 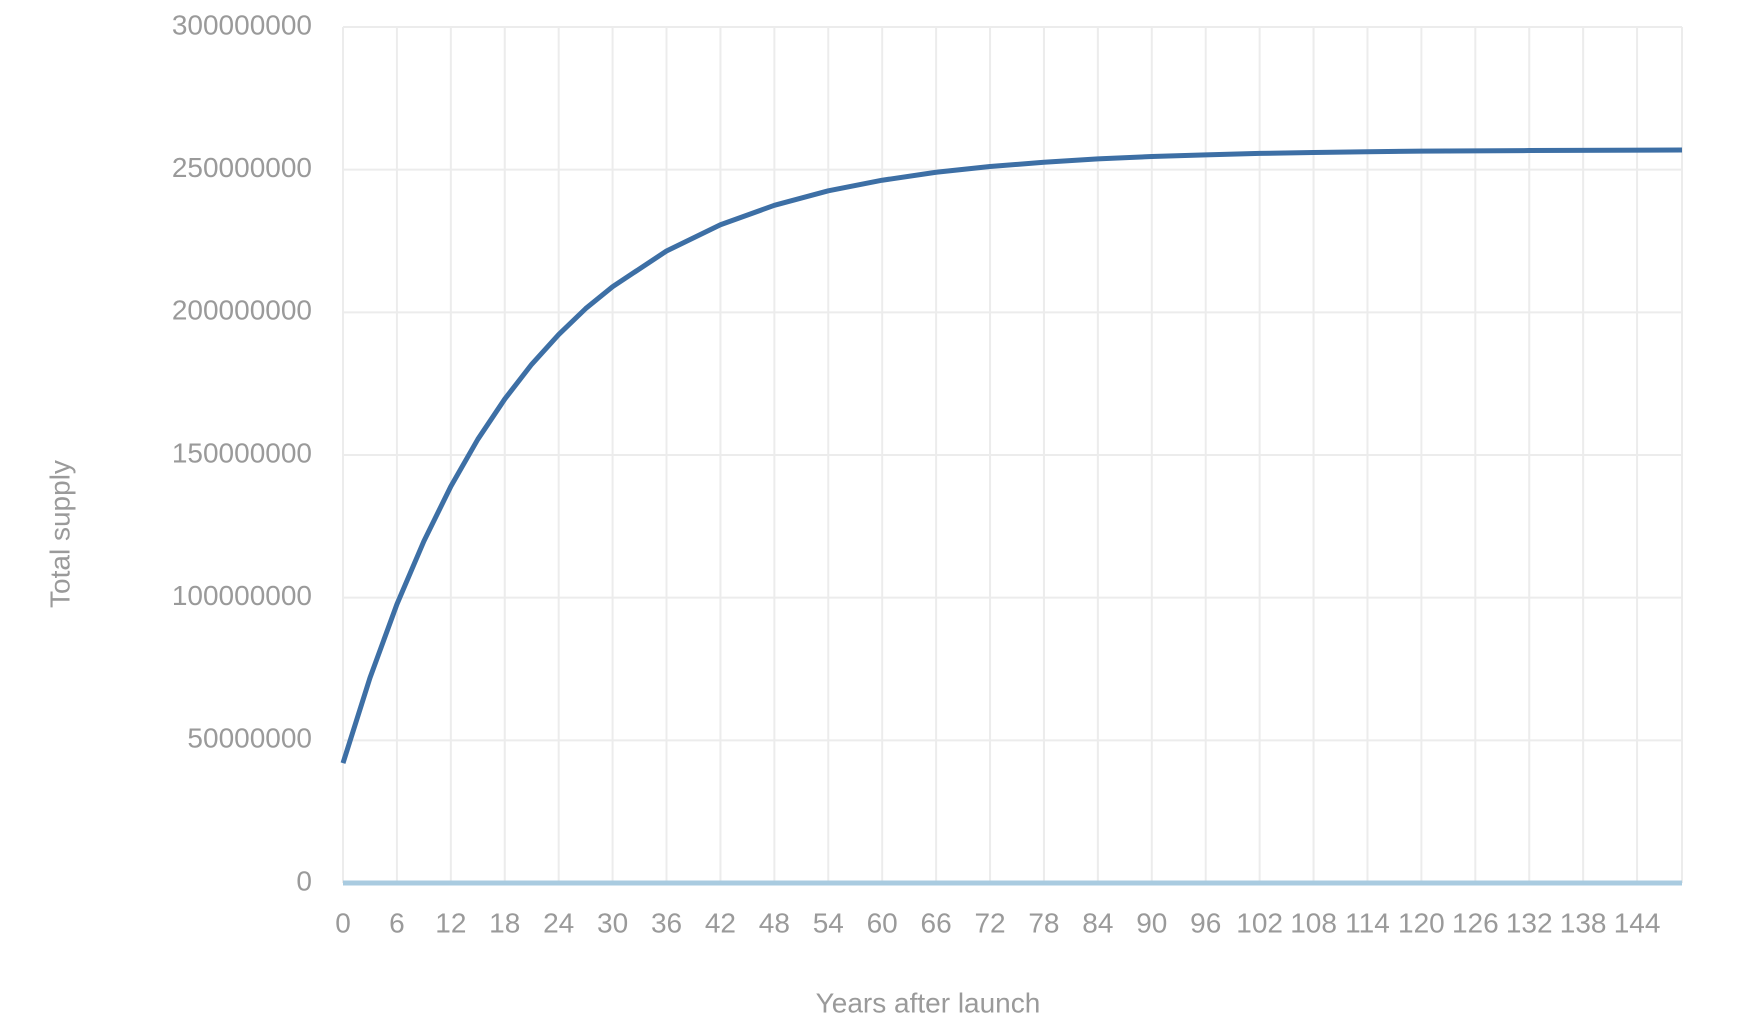 I want to click on y-tick-label: 50000000, so click(x=249, y=738).